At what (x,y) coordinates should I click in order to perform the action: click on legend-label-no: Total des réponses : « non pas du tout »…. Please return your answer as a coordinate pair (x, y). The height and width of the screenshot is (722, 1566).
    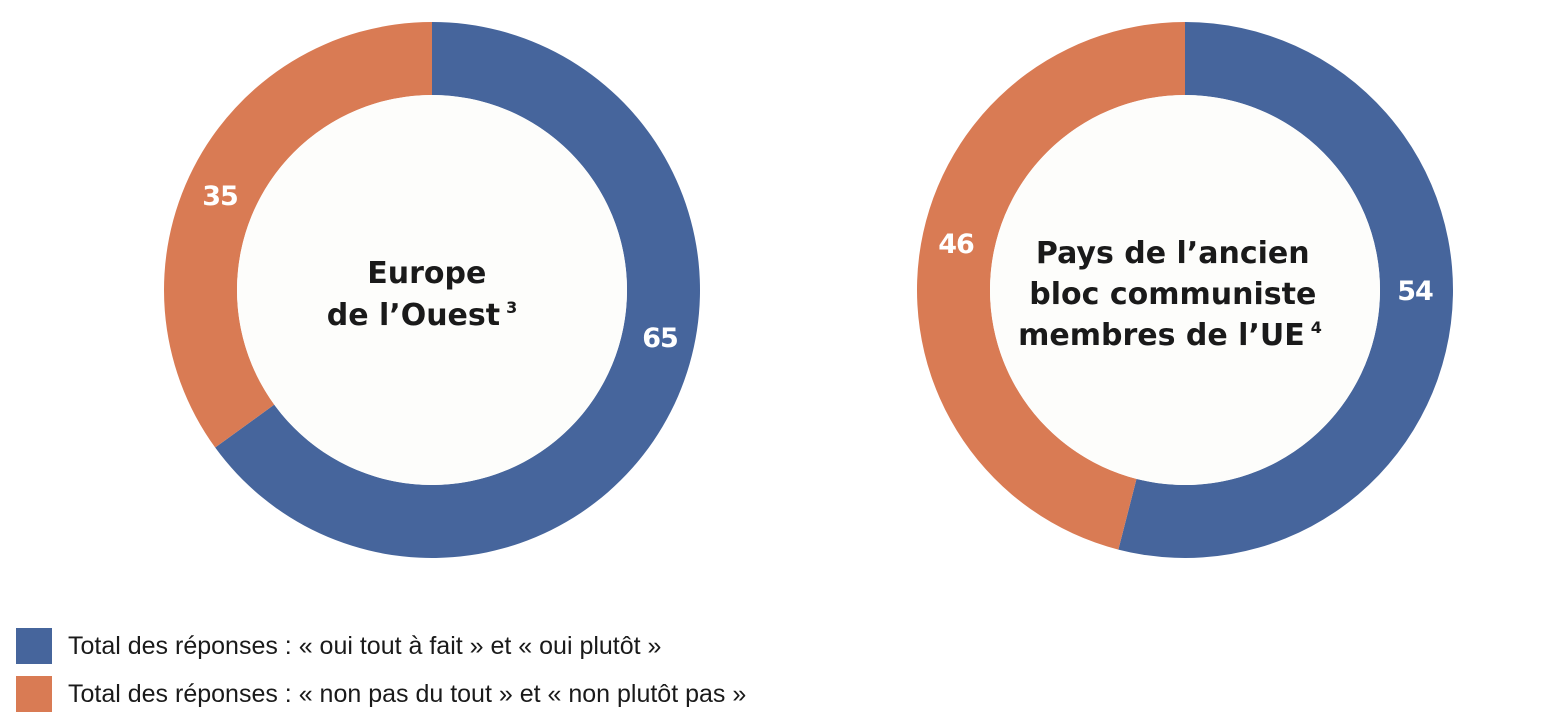
    Looking at the image, I should click on (407, 693).